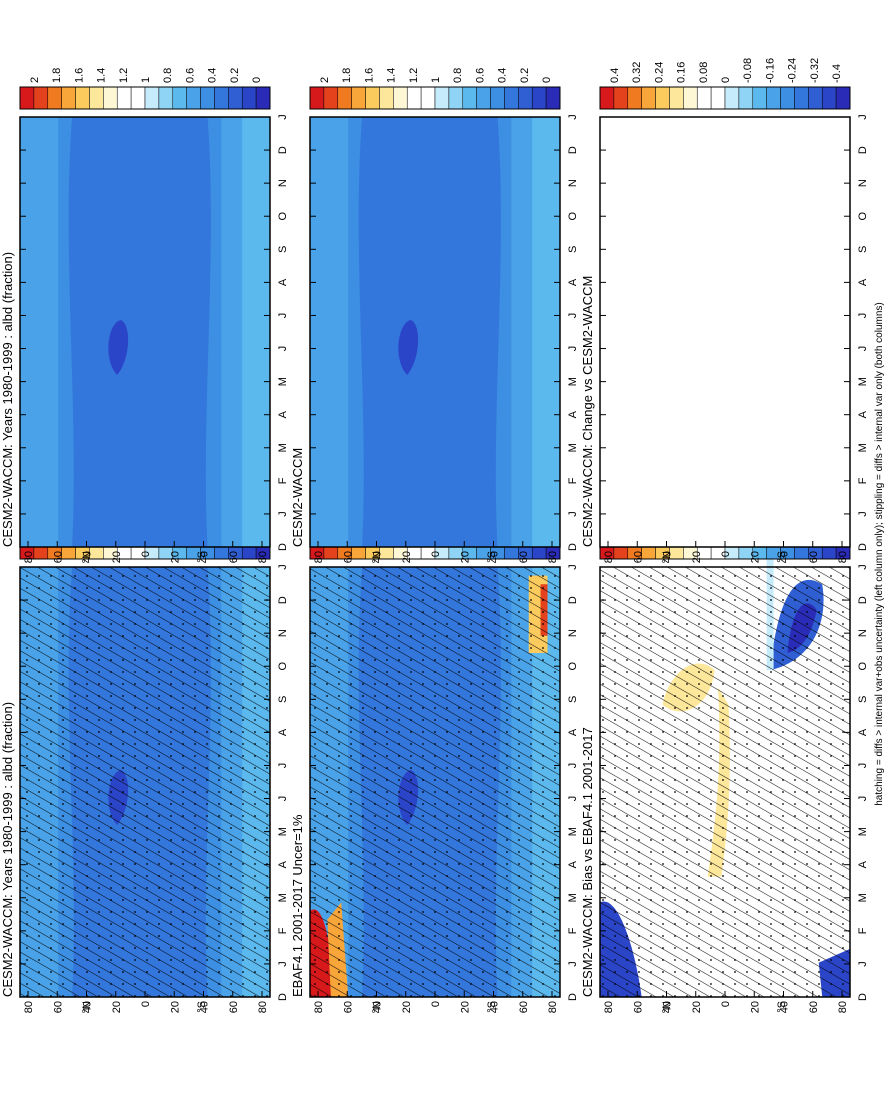 The height and width of the screenshot is (1112, 891). I want to click on colorbar-label: 0, so click(257, 80).